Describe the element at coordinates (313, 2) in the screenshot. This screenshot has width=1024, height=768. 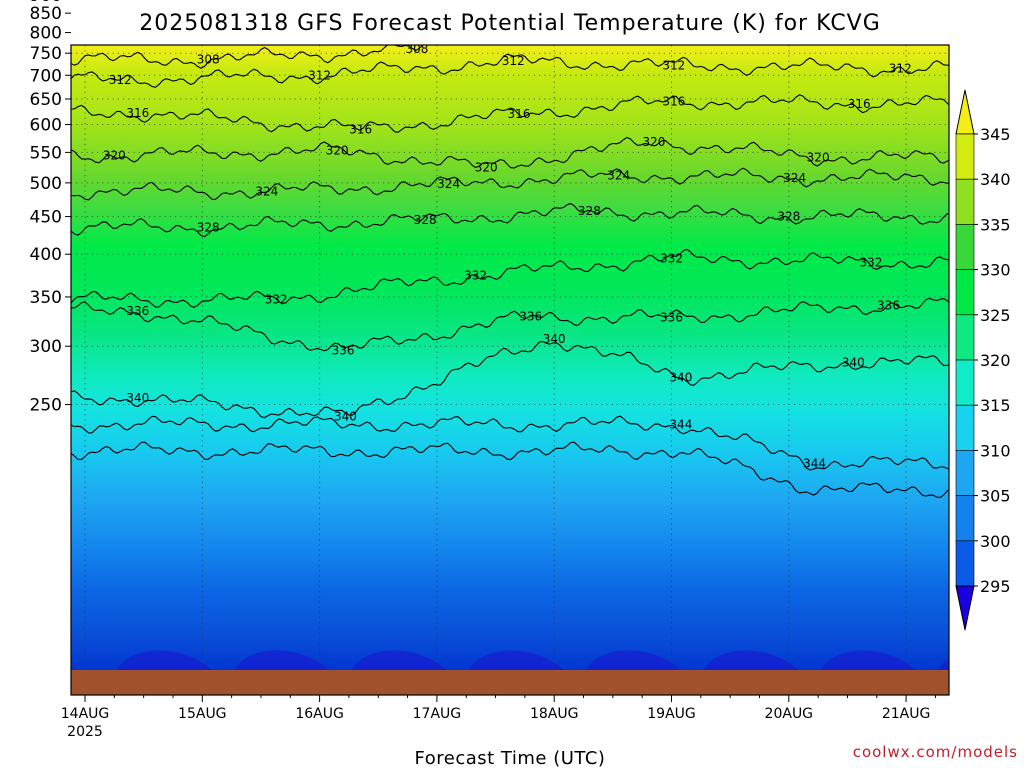
I see `contour-label: 304` at that location.